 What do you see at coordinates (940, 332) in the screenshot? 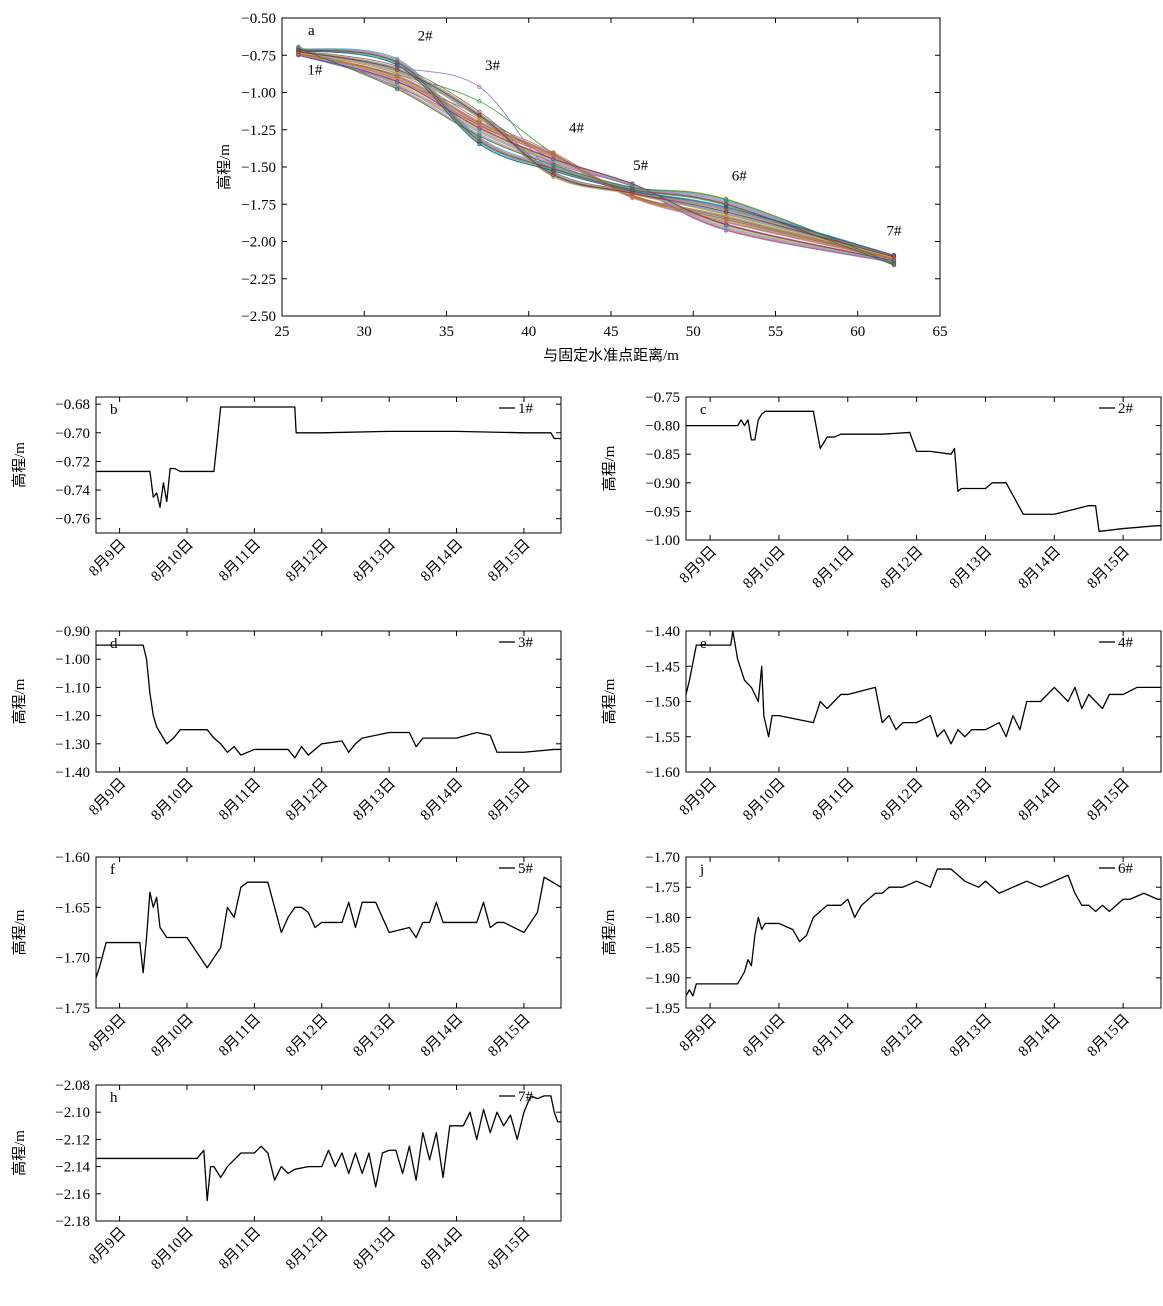
I see `panel-a-xtick-label: 65` at bounding box center [940, 332].